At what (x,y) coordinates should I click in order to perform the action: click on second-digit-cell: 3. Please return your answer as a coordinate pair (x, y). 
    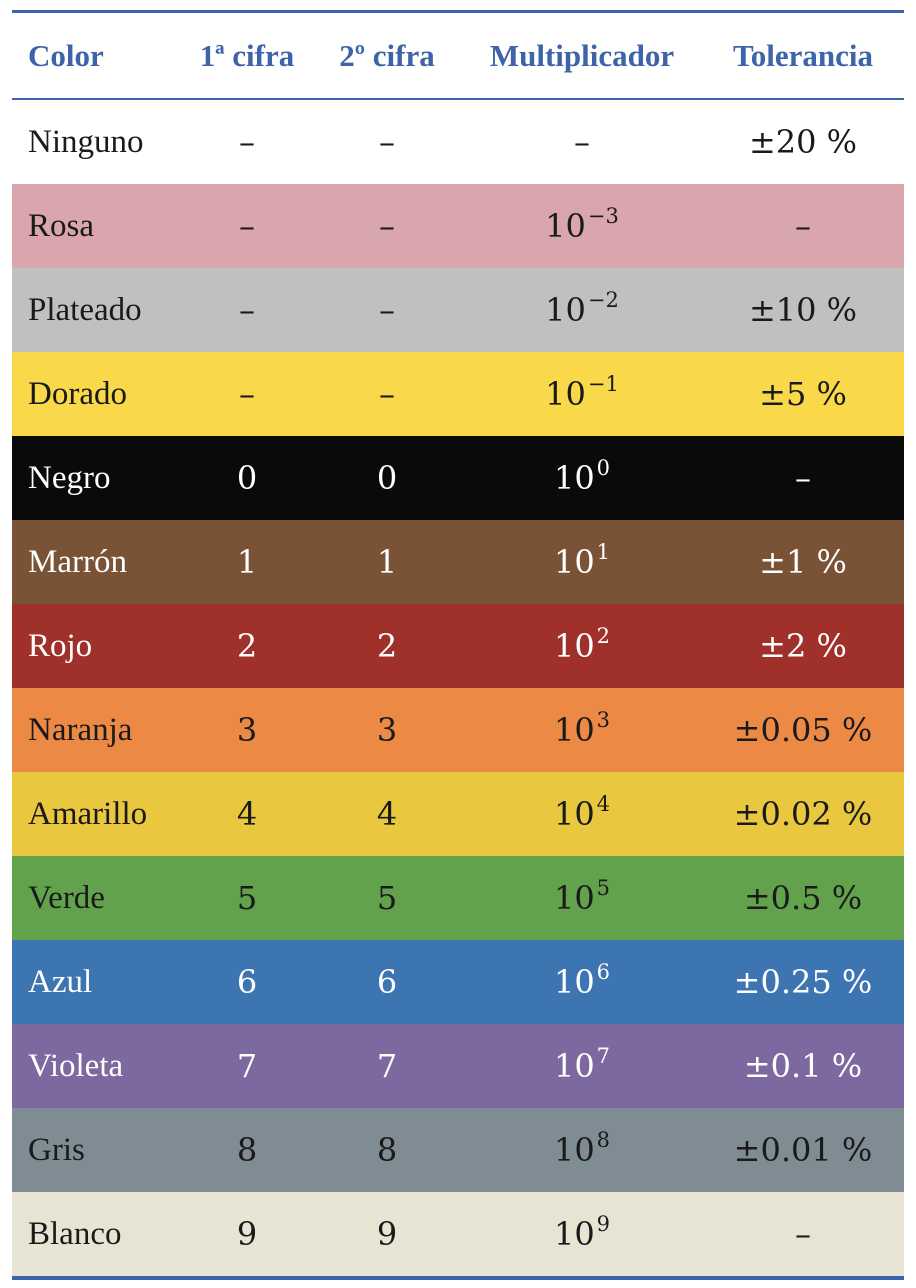
    Looking at the image, I should click on (387, 730).